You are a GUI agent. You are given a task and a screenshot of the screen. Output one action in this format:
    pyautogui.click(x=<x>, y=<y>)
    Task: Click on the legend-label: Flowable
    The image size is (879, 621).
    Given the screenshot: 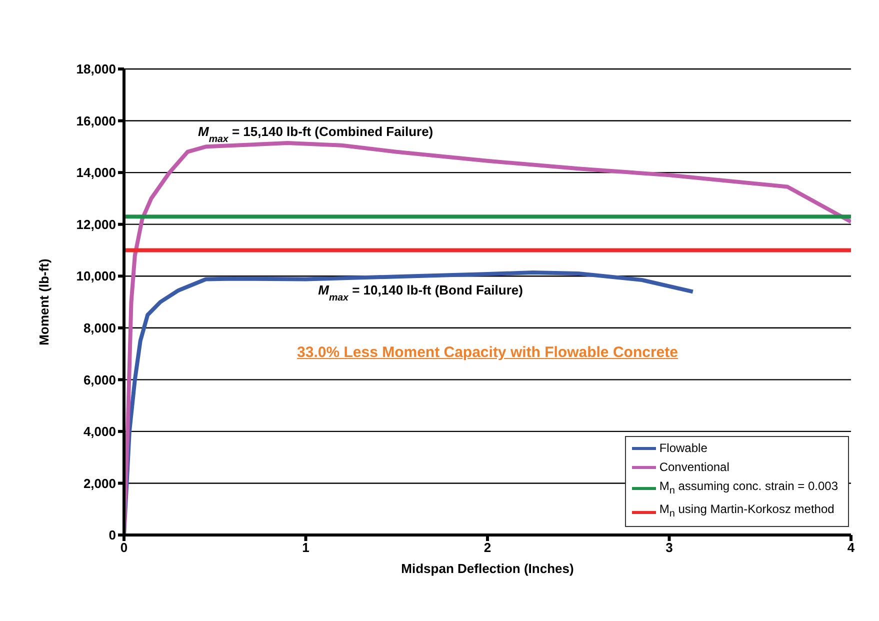 What is the action you would take?
    pyautogui.click(x=683, y=448)
    